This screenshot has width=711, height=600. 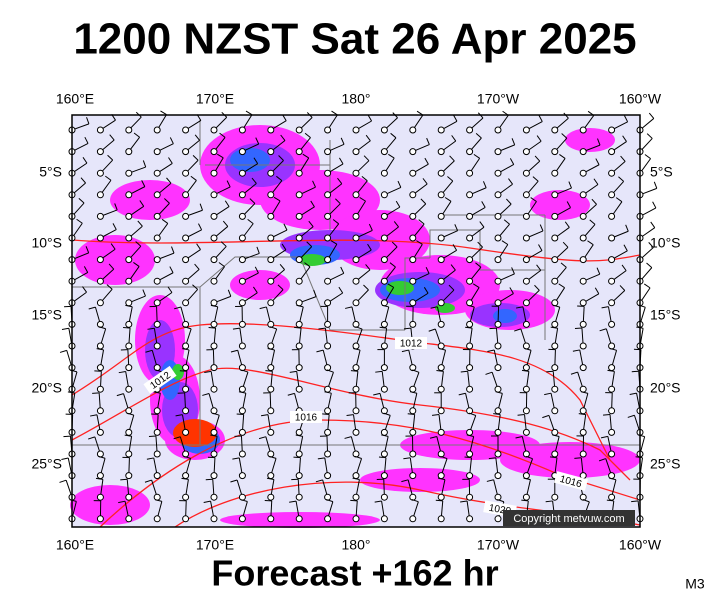 I want to click on isobar-label-box, so click(x=571, y=481).